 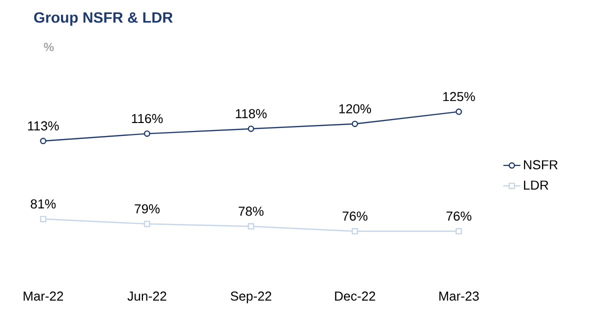 What do you see at coordinates (251, 211) in the screenshot?
I see `data-label: 78%` at bounding box center [251, 211].